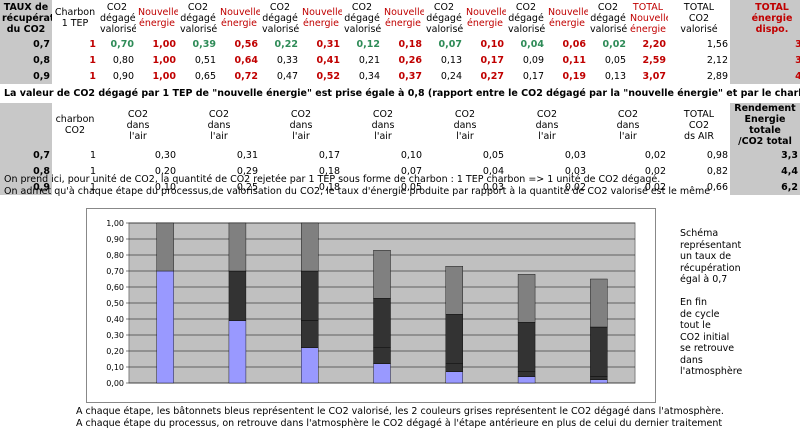 This screenshot has width=800, height=429. Describe the element at coordinates (123, 60) in the screenshot. I see `table-cell: 0,80` at that location.